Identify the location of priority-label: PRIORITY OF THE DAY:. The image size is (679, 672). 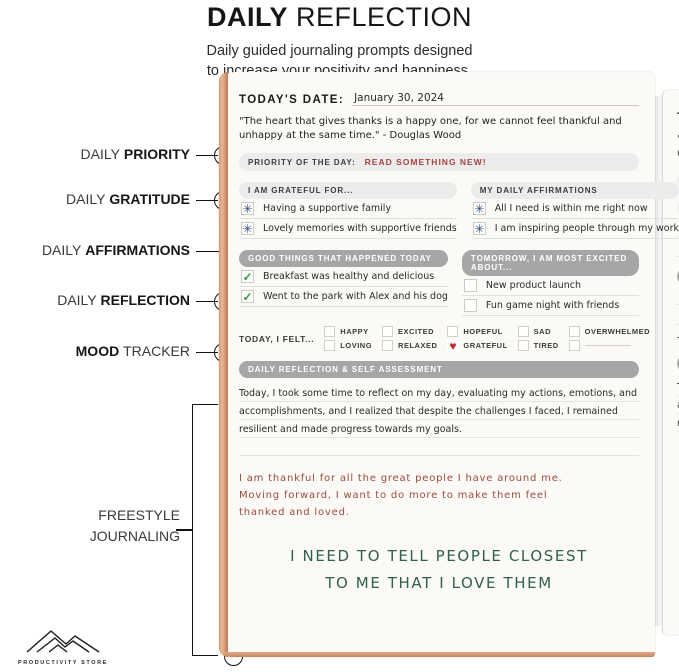
(302, 162).